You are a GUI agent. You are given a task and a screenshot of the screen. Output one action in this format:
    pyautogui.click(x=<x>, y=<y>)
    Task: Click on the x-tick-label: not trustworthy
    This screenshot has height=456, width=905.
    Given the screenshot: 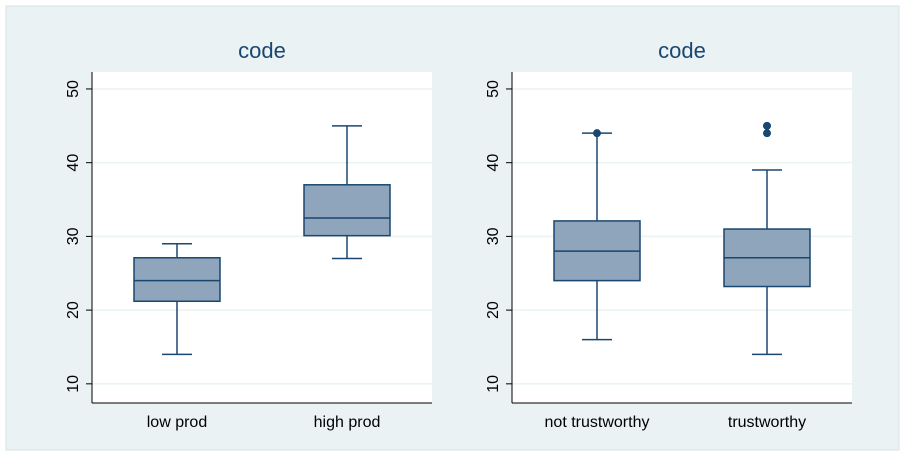 What is the action you would take?
    pyautogui.click(x=597, y=422)
    